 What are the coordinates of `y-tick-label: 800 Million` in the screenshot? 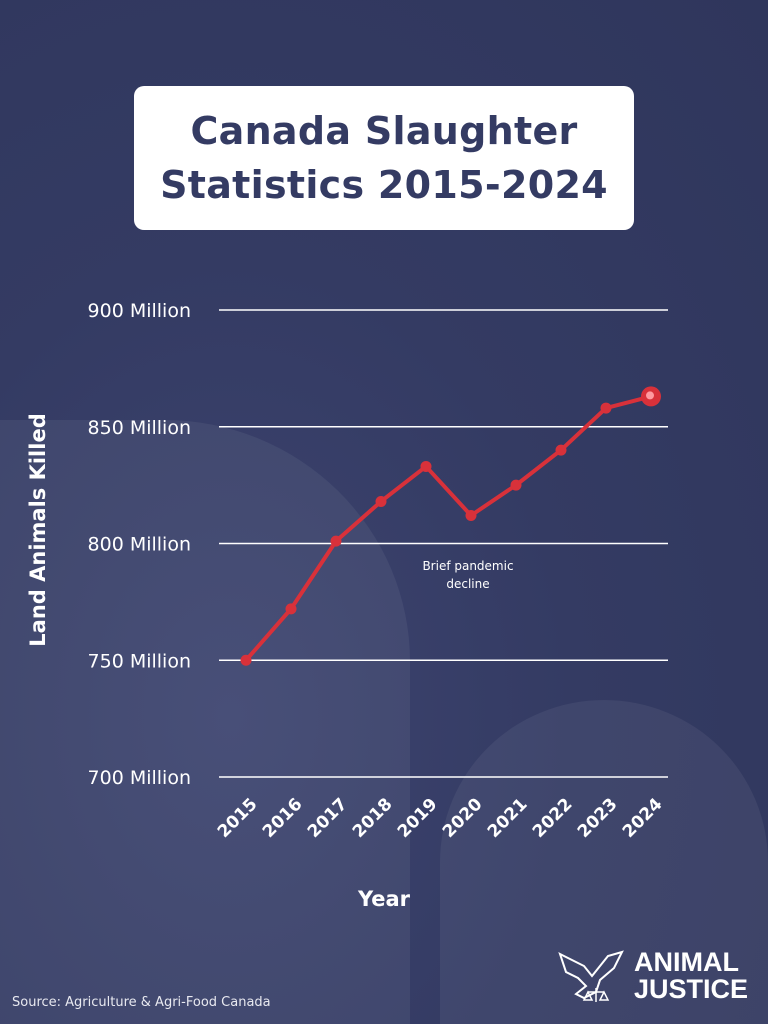 It's located at (139, 545).